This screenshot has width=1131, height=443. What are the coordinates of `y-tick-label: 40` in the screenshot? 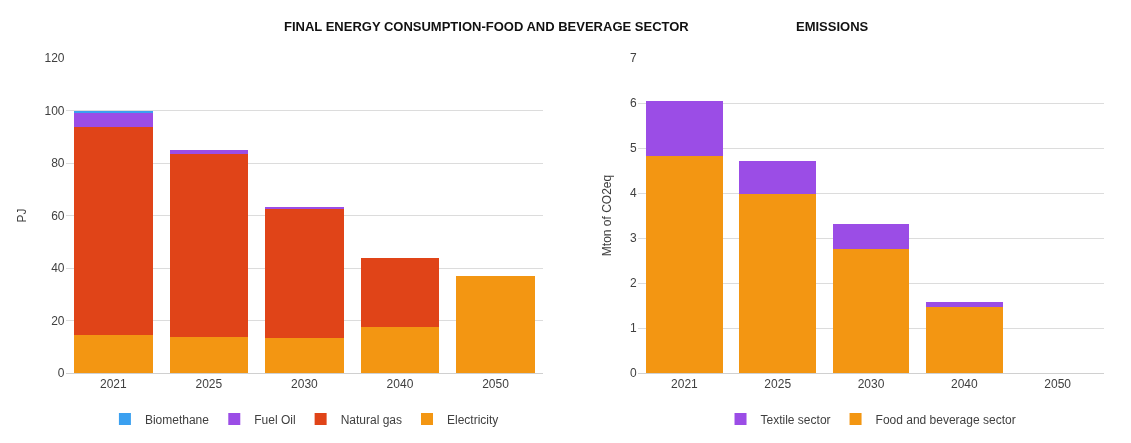 It's located at (58, 268).